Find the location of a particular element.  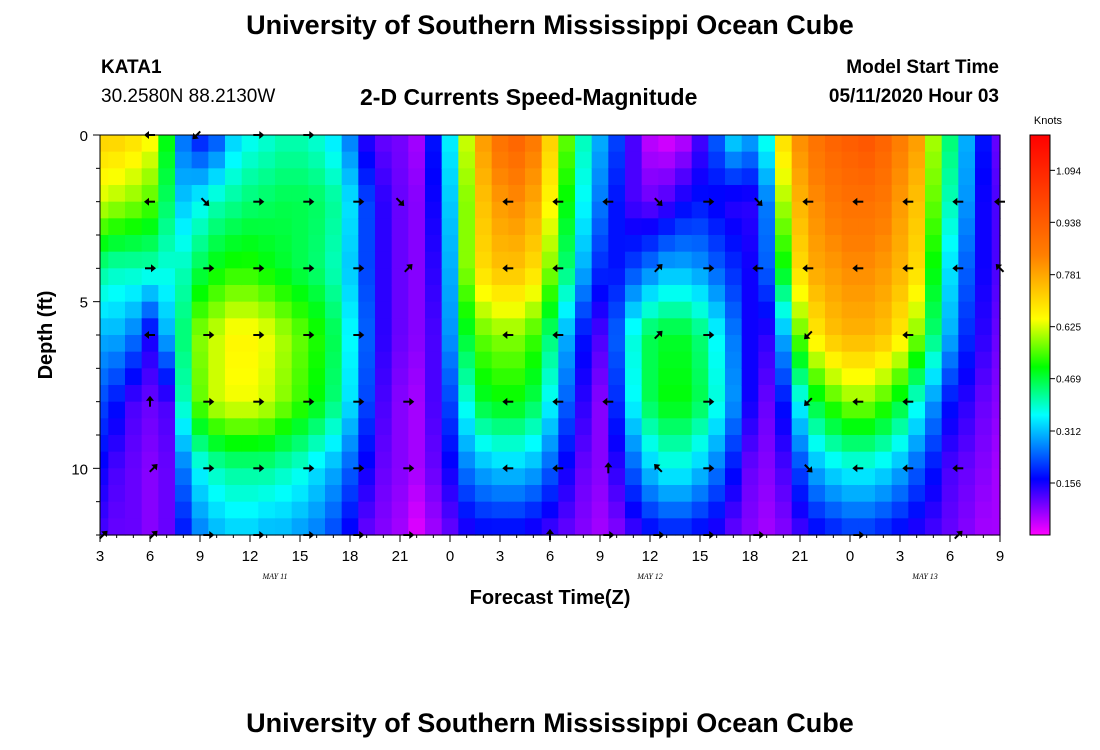

colorbar-tick-label: 0.781 is located at coordinates (1068, 276).